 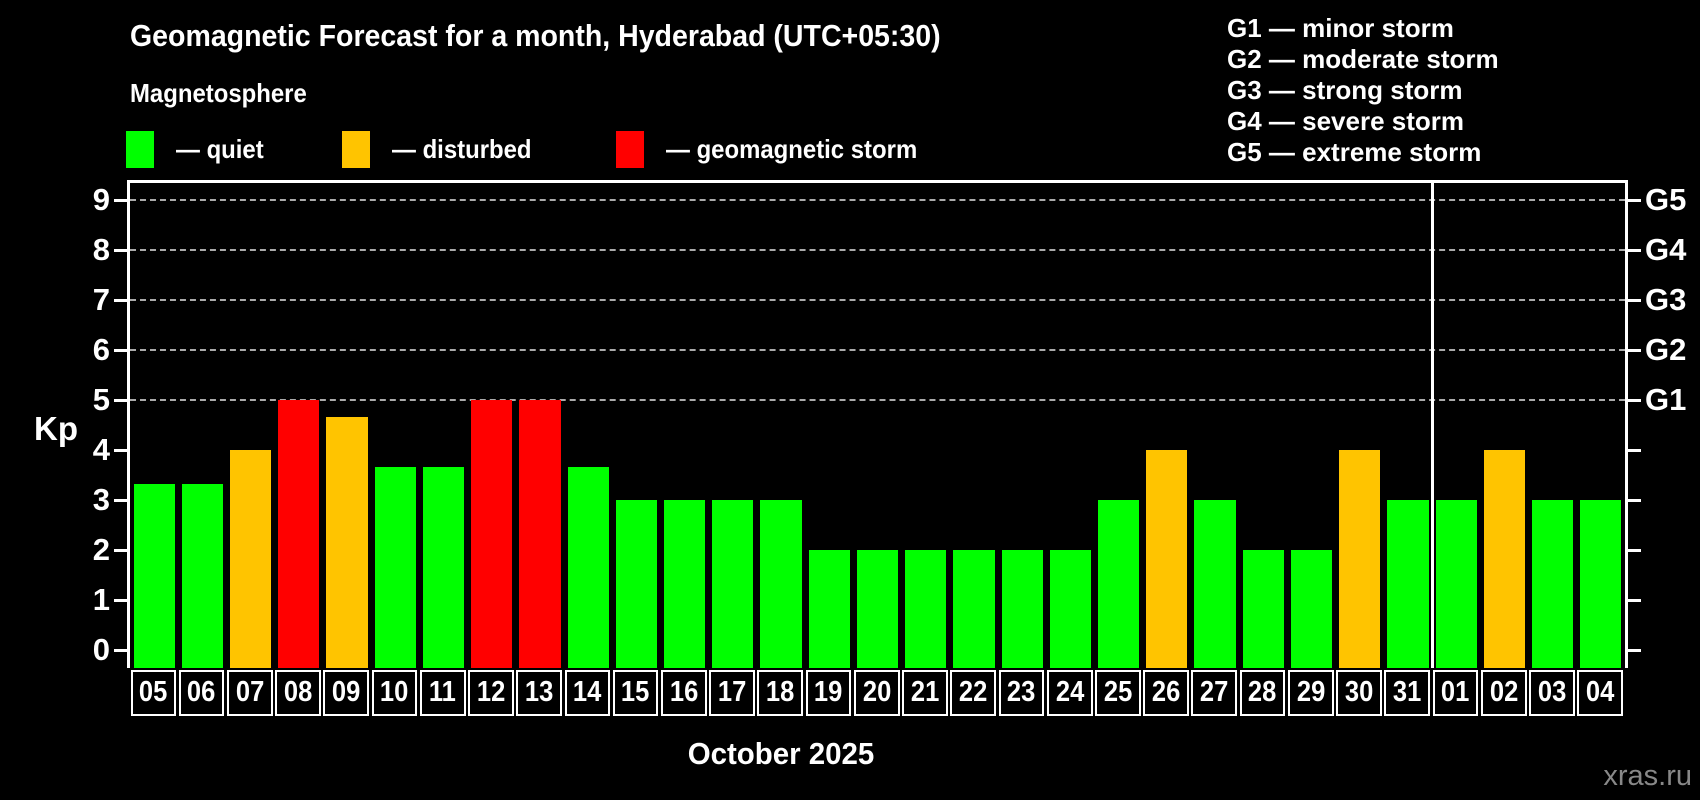 I want to click on day-box-label: 06, so click(x=201, y=692).